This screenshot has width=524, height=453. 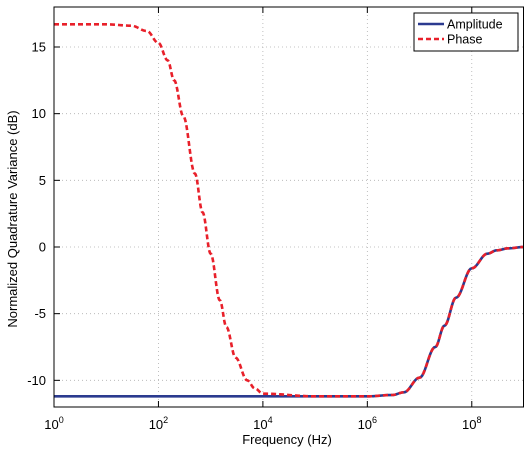 What do you see at coordinates (40, 313) in the screenshot?
I see `y-tick-label: -5` at bounding box center [40, 313].